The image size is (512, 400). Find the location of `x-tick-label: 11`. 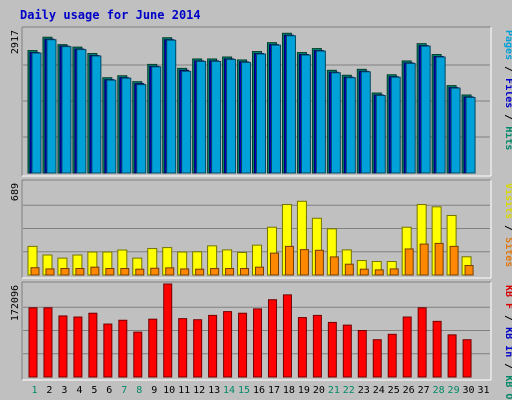

x-tick-label: 11 is located at coordinates (184, 390).